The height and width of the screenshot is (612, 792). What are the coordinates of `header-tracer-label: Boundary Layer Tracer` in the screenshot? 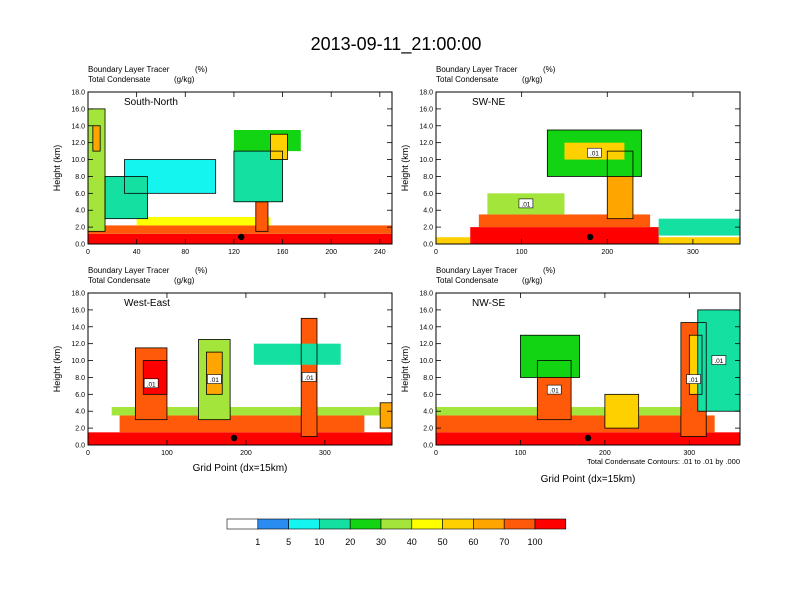 It's located at (129, 270).